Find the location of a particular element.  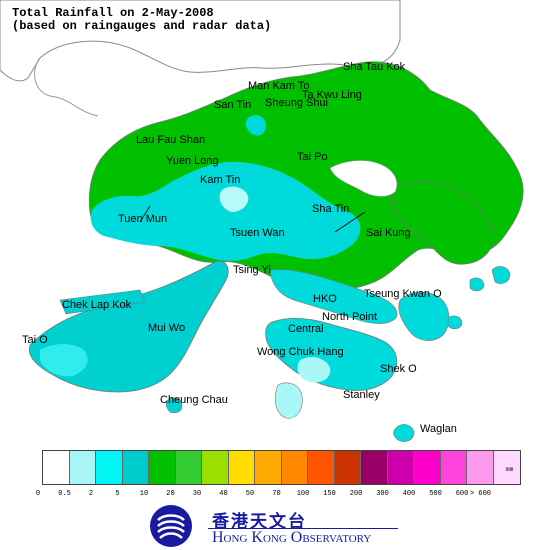

eastern-islands is located at coordinates (490, 279).